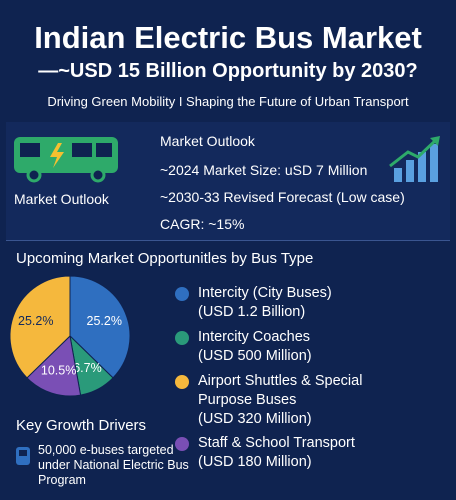  I want to click on growth-icon, so click(414, 159).